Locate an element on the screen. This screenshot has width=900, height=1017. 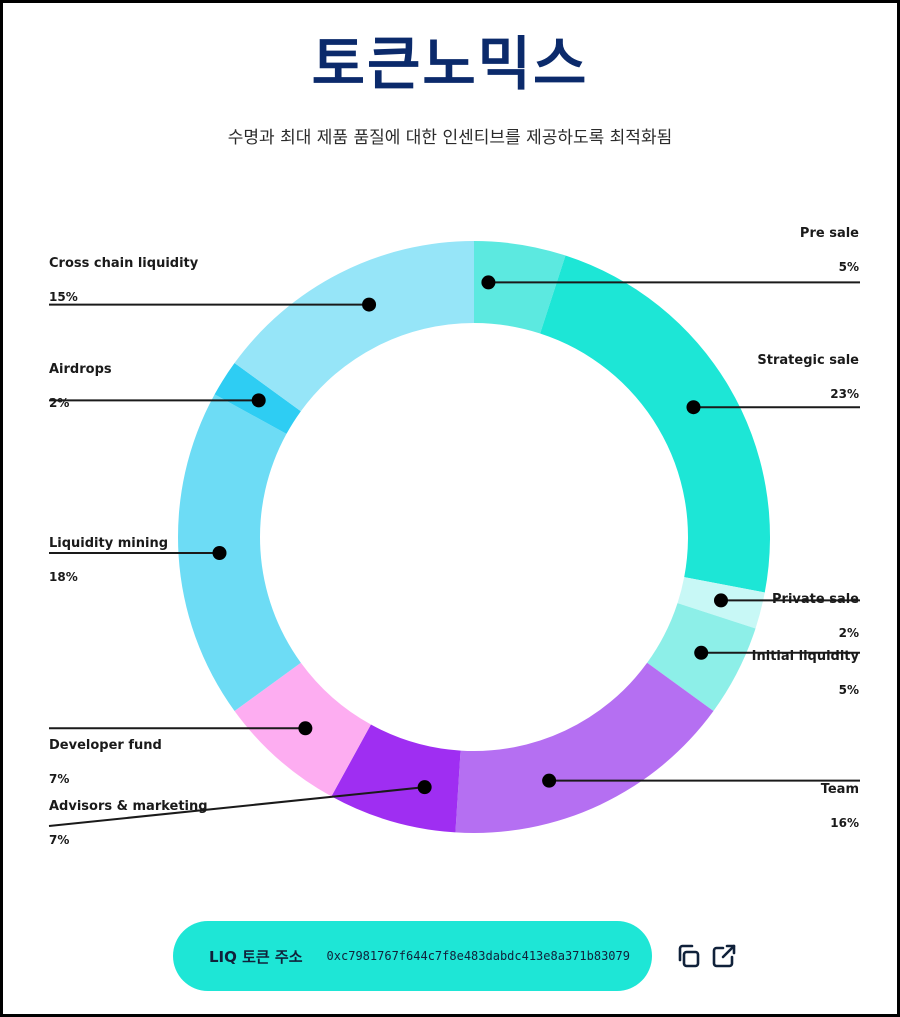
label-strategic-sale: Strategic sale is located at coordinates (808, 360).